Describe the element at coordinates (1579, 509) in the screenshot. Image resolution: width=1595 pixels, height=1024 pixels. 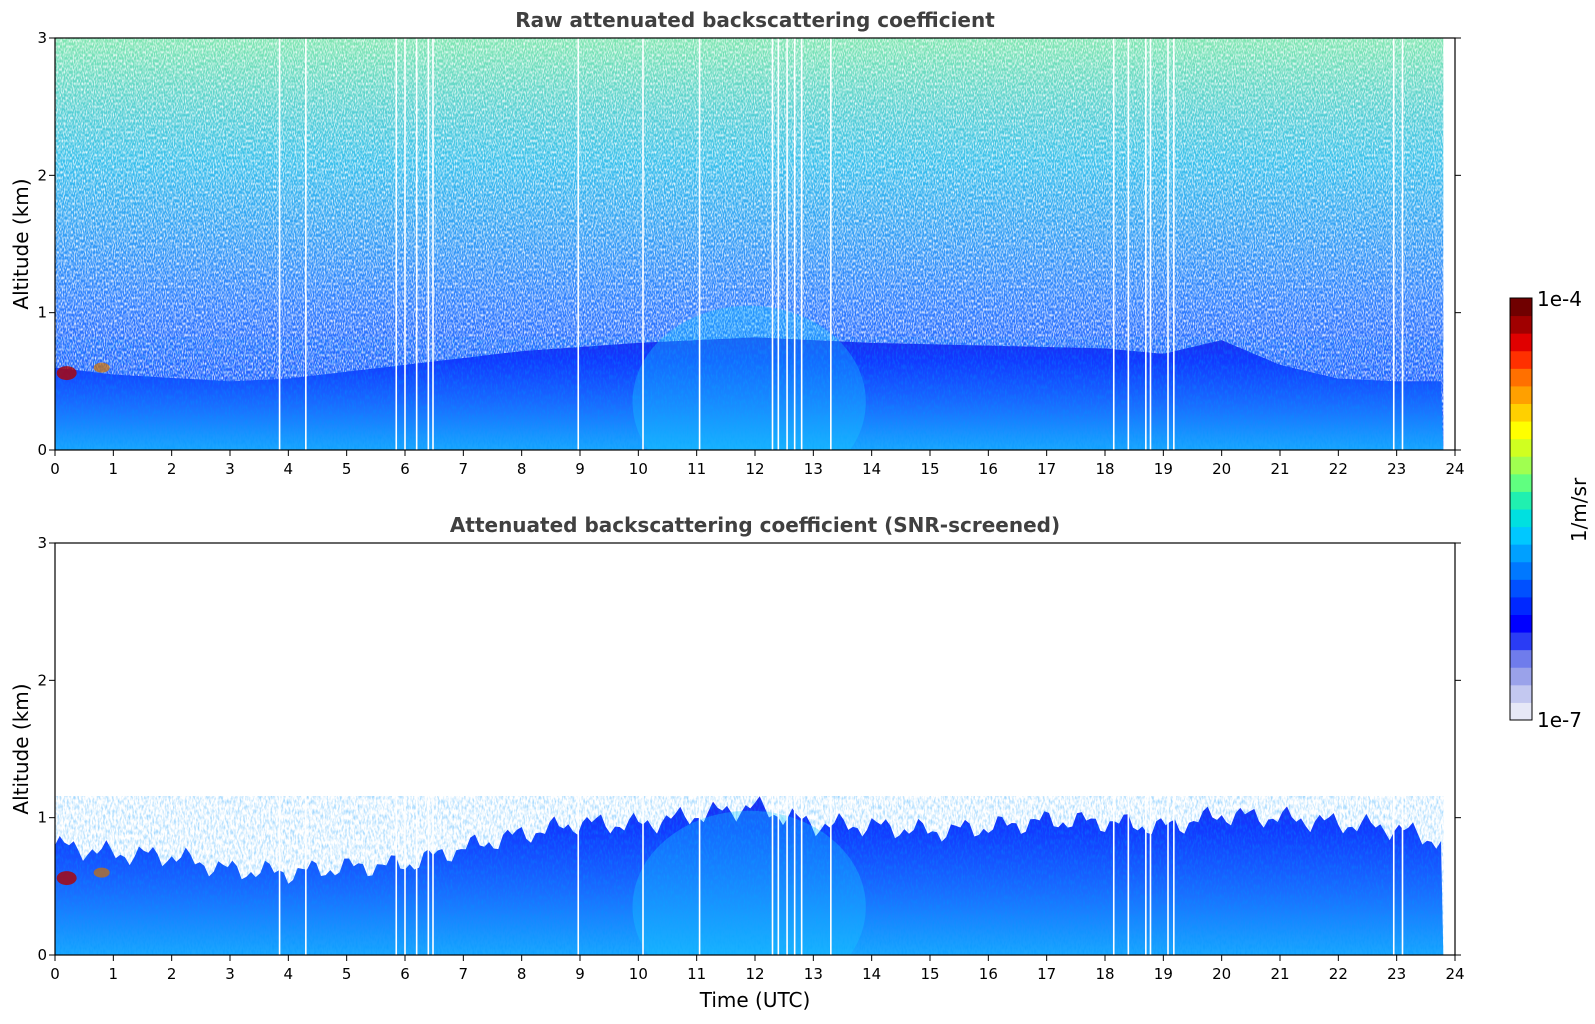
I see `colorbar-unit-label: 1/m/sr` at that location.